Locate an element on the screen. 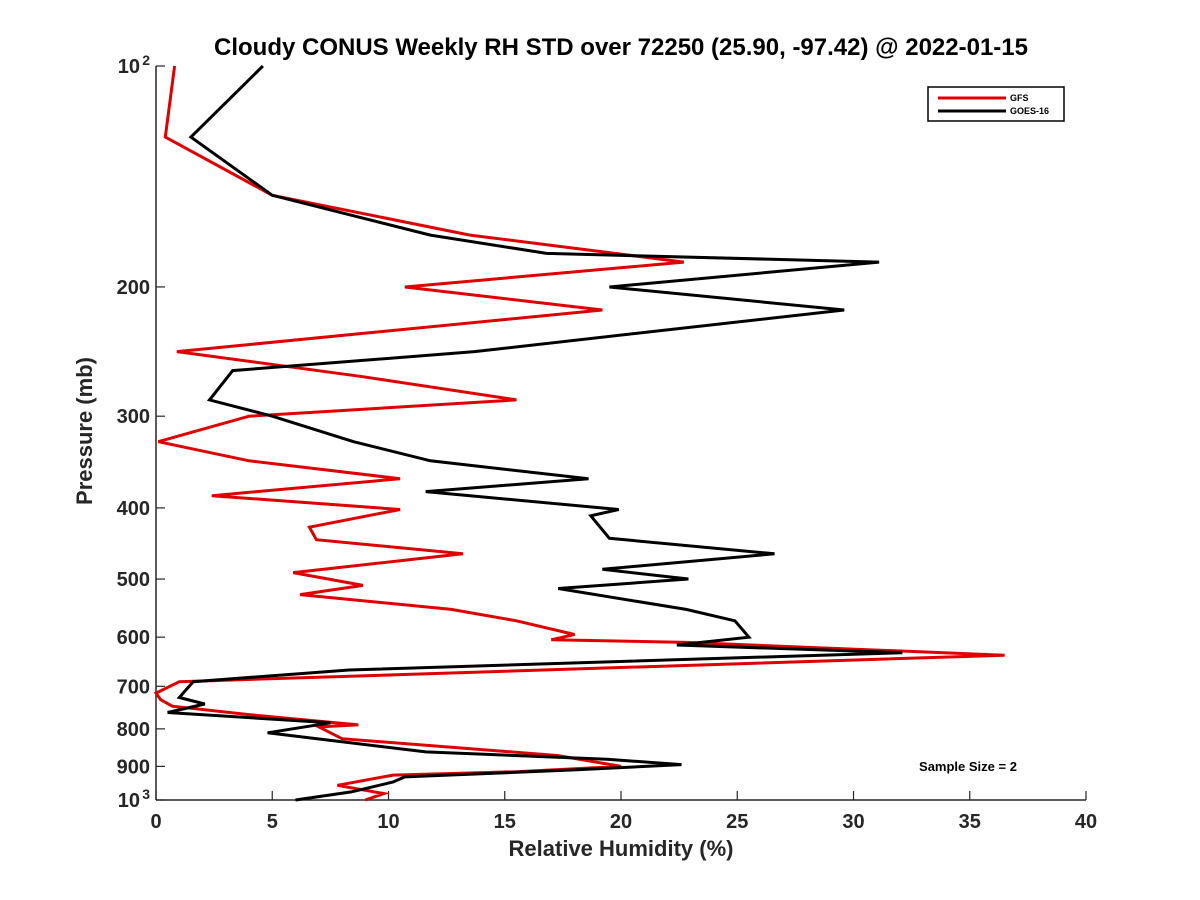 The width and height of the screenshot is (1200, 900). x-tick-label: 35 is located at coordinates (970, 822).